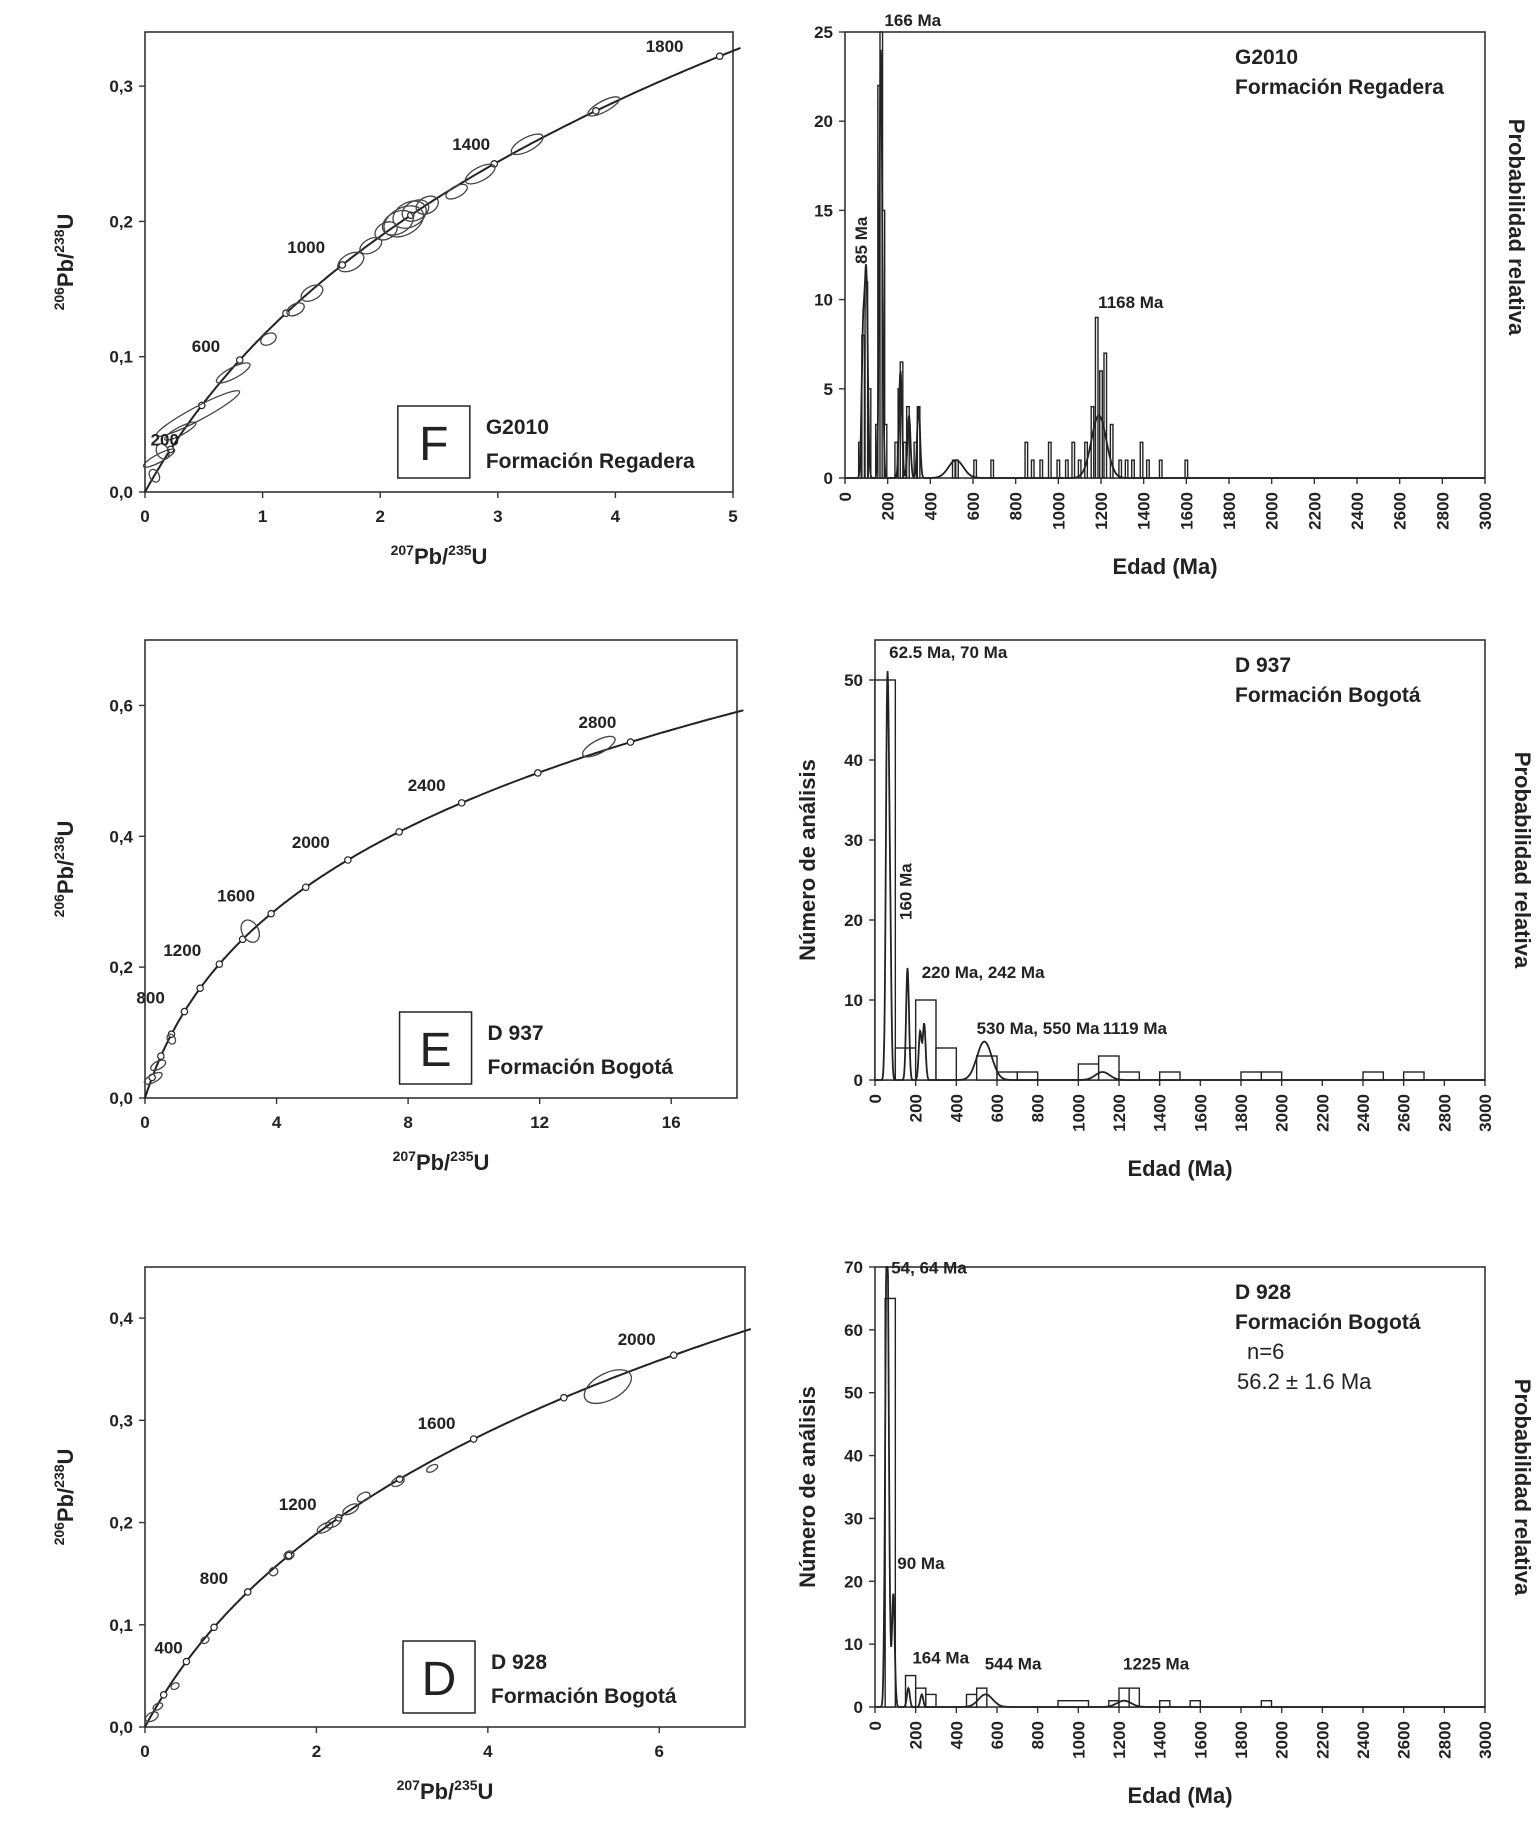 Image resolution: width=1536 pixels, height=1842 pixels. I want to click on y-tick-label: 0,2, so click(121, 221).